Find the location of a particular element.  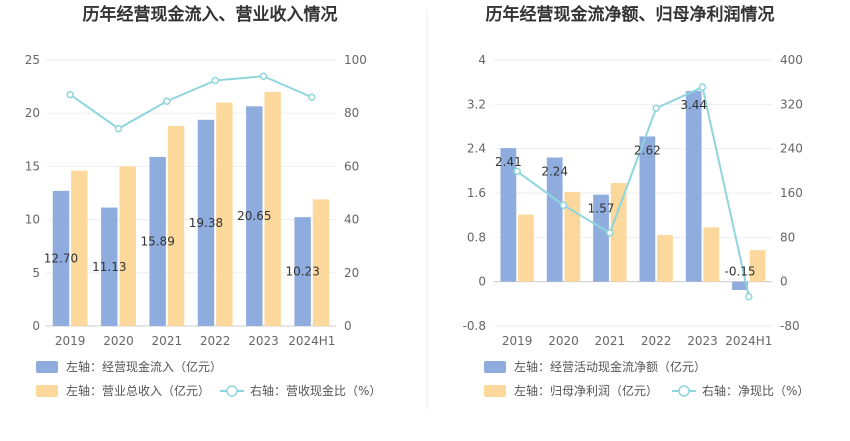

bar-data-label: -0.15 is located at coordinates (739, 272).